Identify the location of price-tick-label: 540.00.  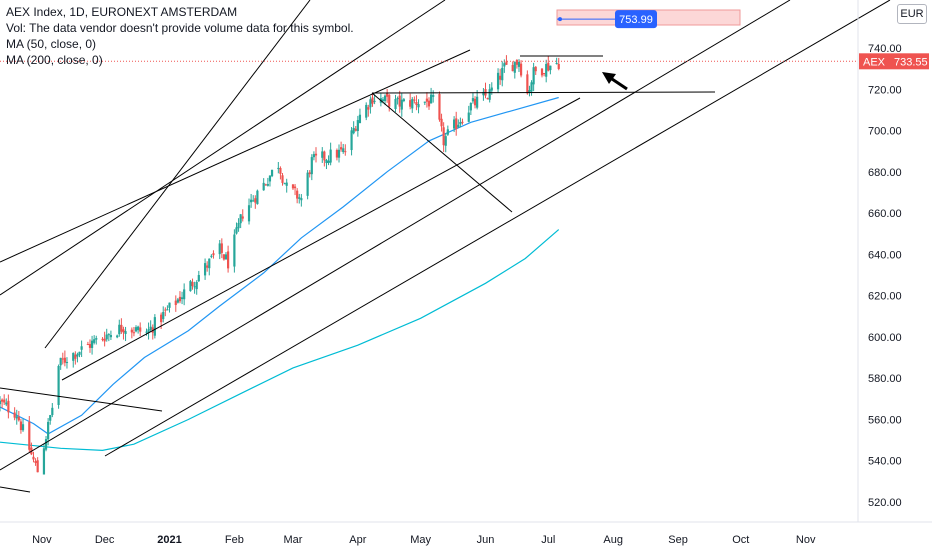
(885, 462).